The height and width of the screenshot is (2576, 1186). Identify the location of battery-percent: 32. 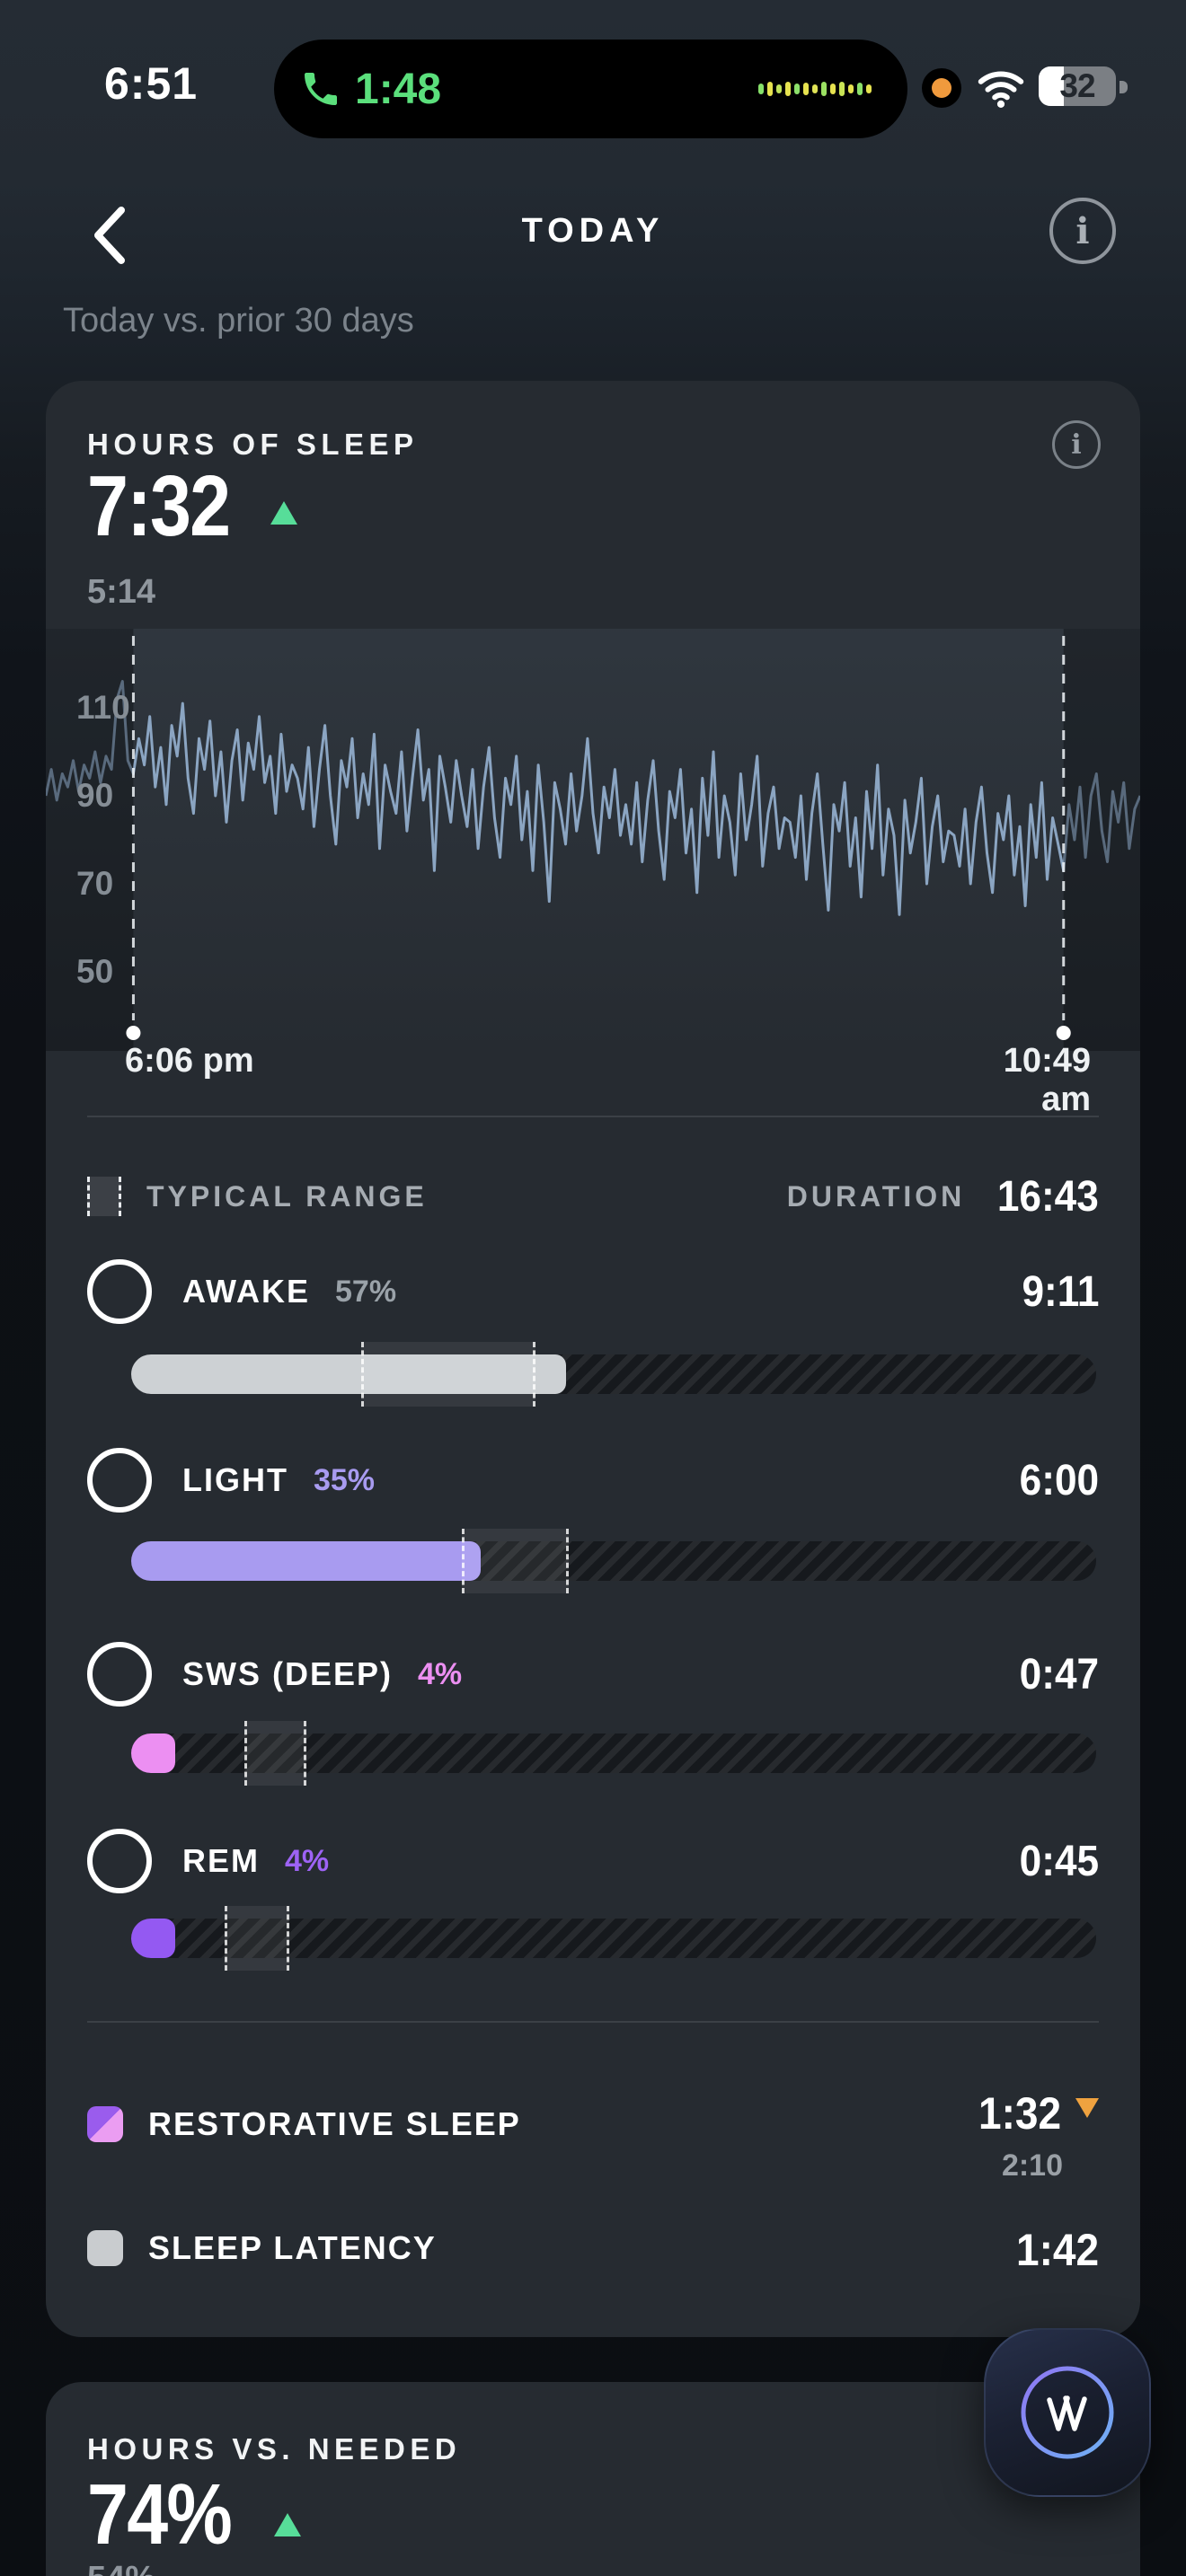
(1077, 85).